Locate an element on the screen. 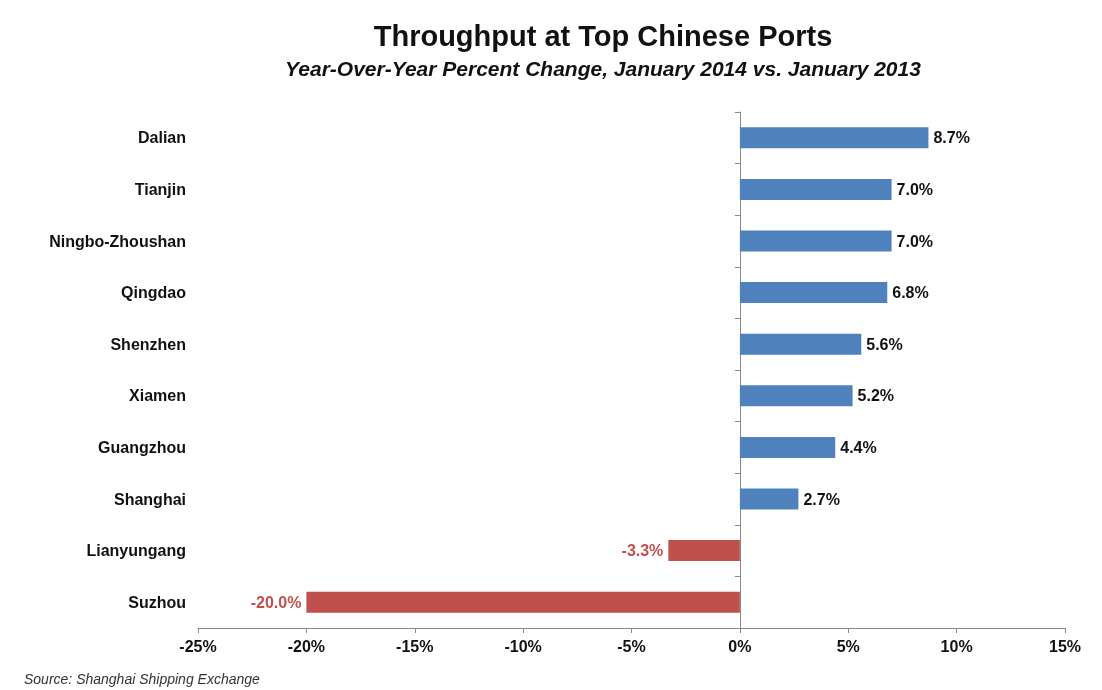  y-tick-label: Dalian is located at coordinates (161, 138).